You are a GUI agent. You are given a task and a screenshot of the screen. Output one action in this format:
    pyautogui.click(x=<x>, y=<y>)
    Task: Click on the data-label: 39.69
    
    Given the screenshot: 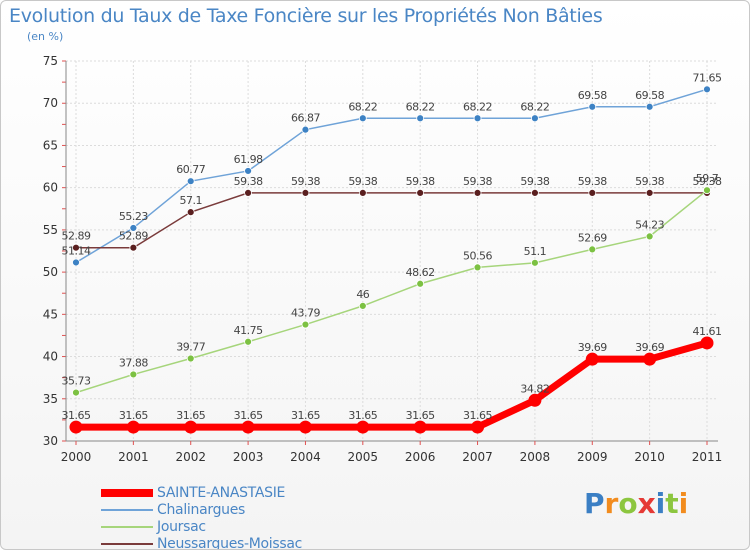 What is the action you would take?
    pyautogui.click(x=649, y=347)
    